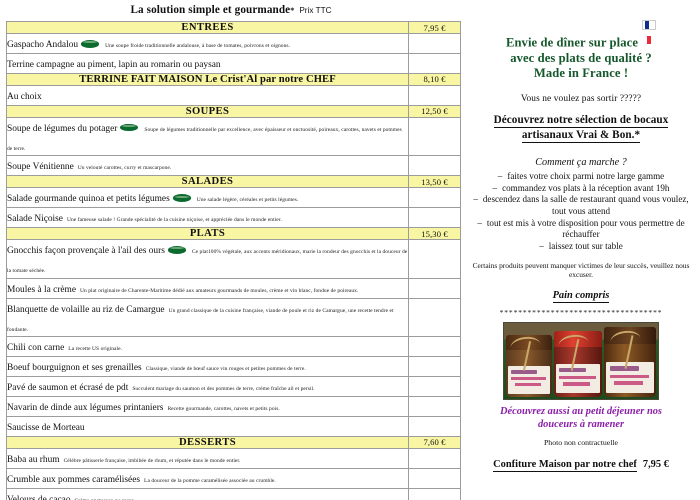 The height and width of the screenshot is (500, 700). What do you see at coordinates (85, 408) in the screenshot?
I see `menu-item-name: Navarin de dinde aux légumes printaniers` at bounding box center [85, 408].